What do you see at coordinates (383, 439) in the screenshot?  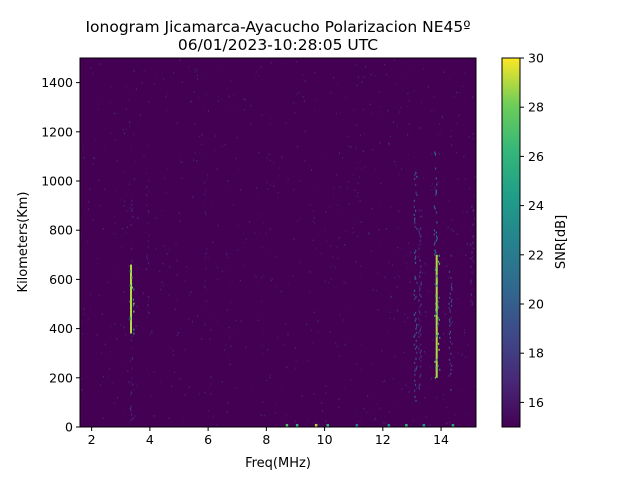 I see `x-tick-label: 12` at bounding box center [383, 439].